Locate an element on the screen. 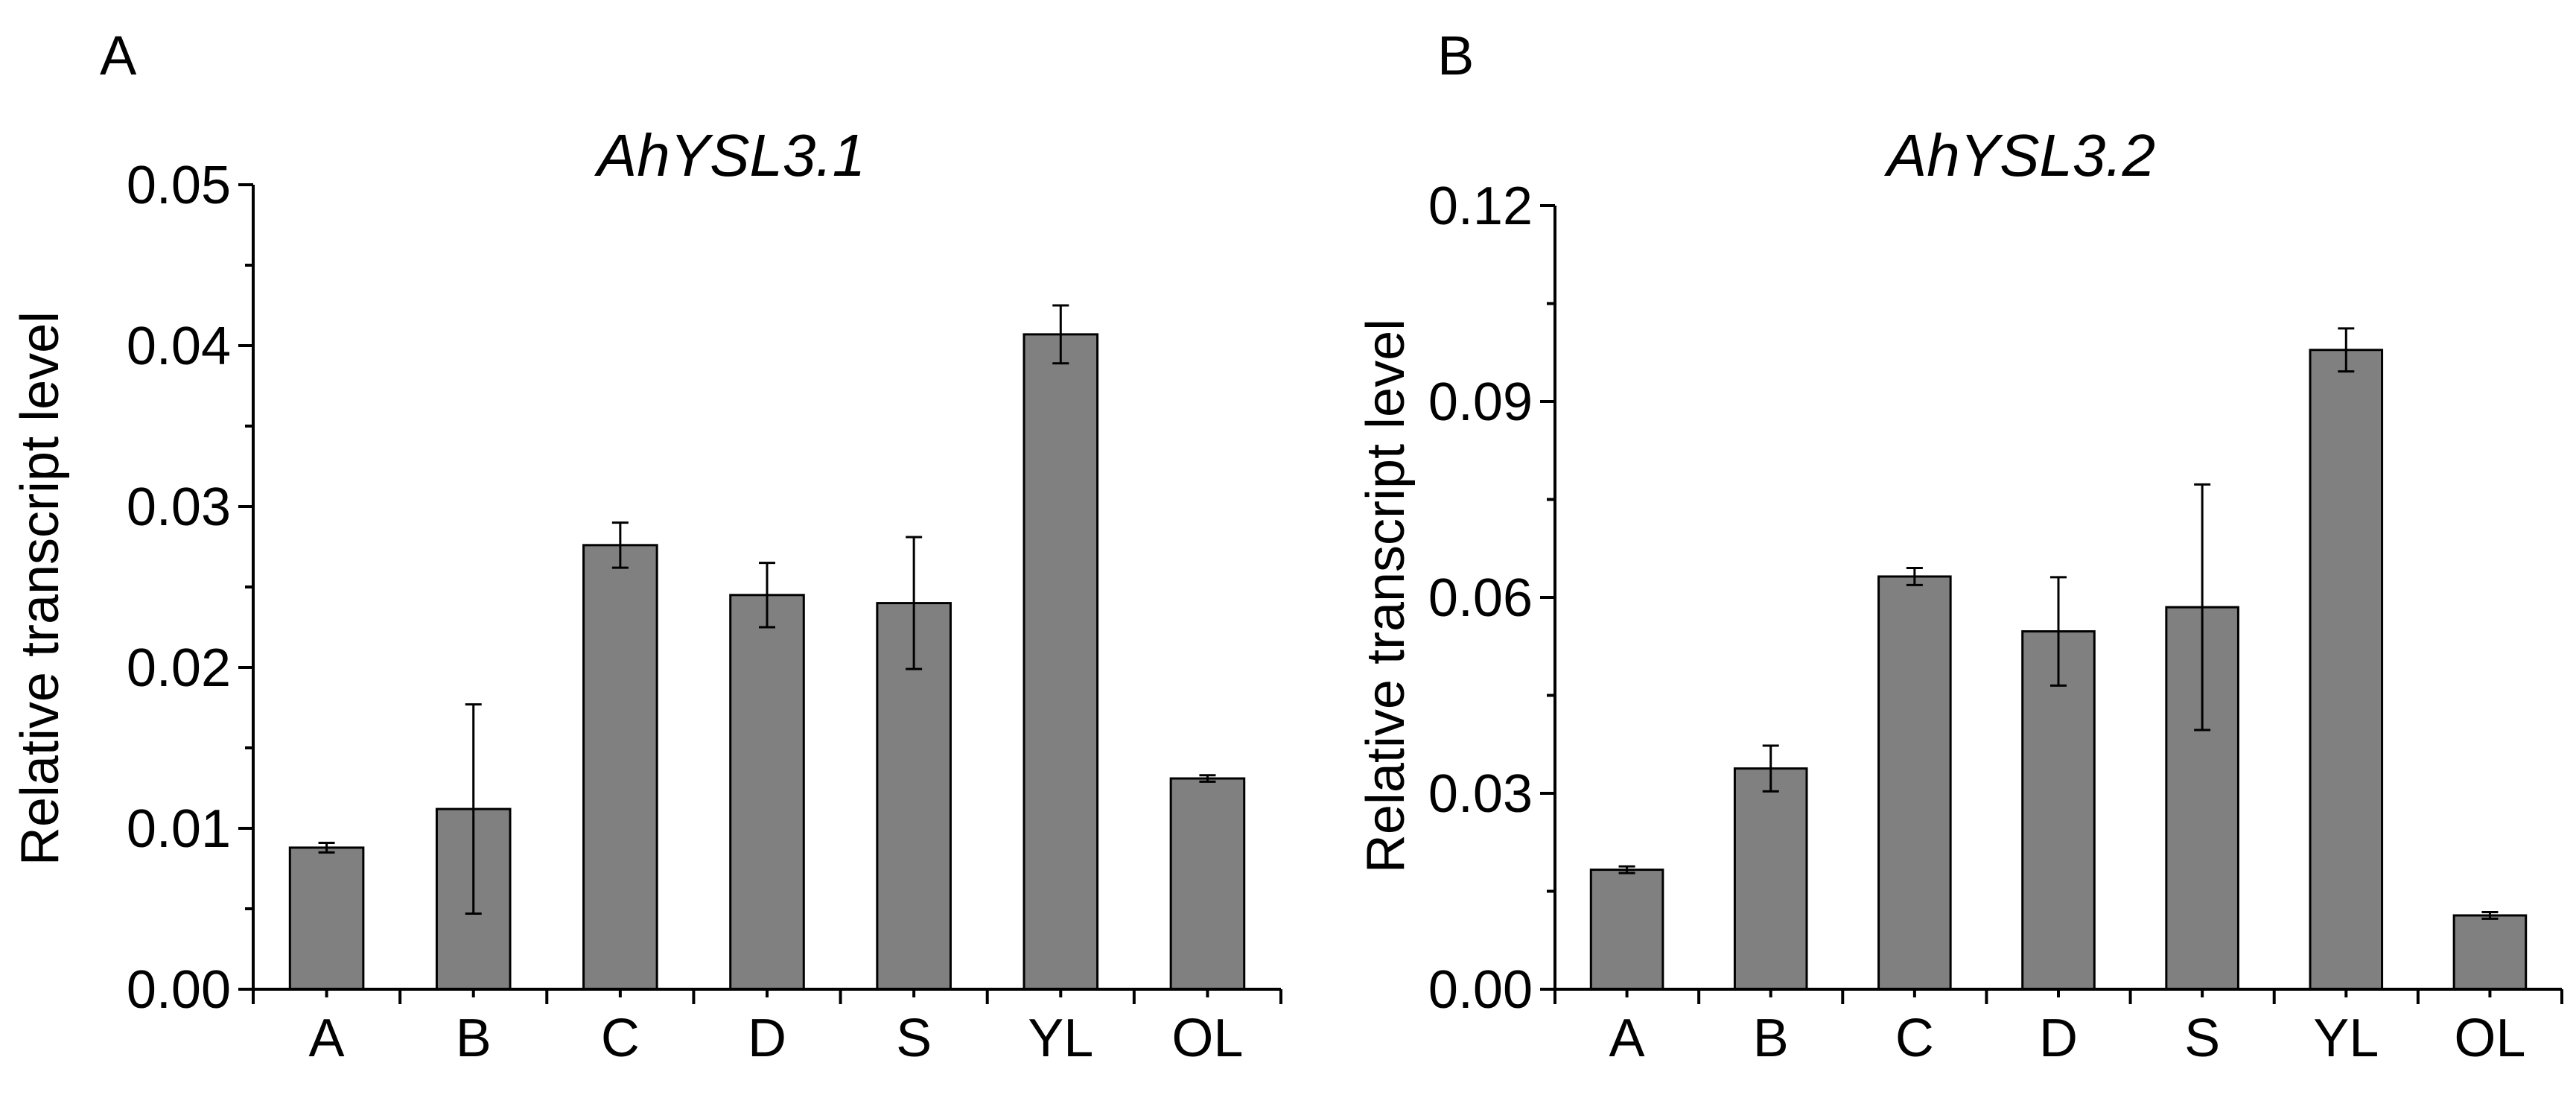  y-tick-label: 0.05 is located at coordinates (179, 185).